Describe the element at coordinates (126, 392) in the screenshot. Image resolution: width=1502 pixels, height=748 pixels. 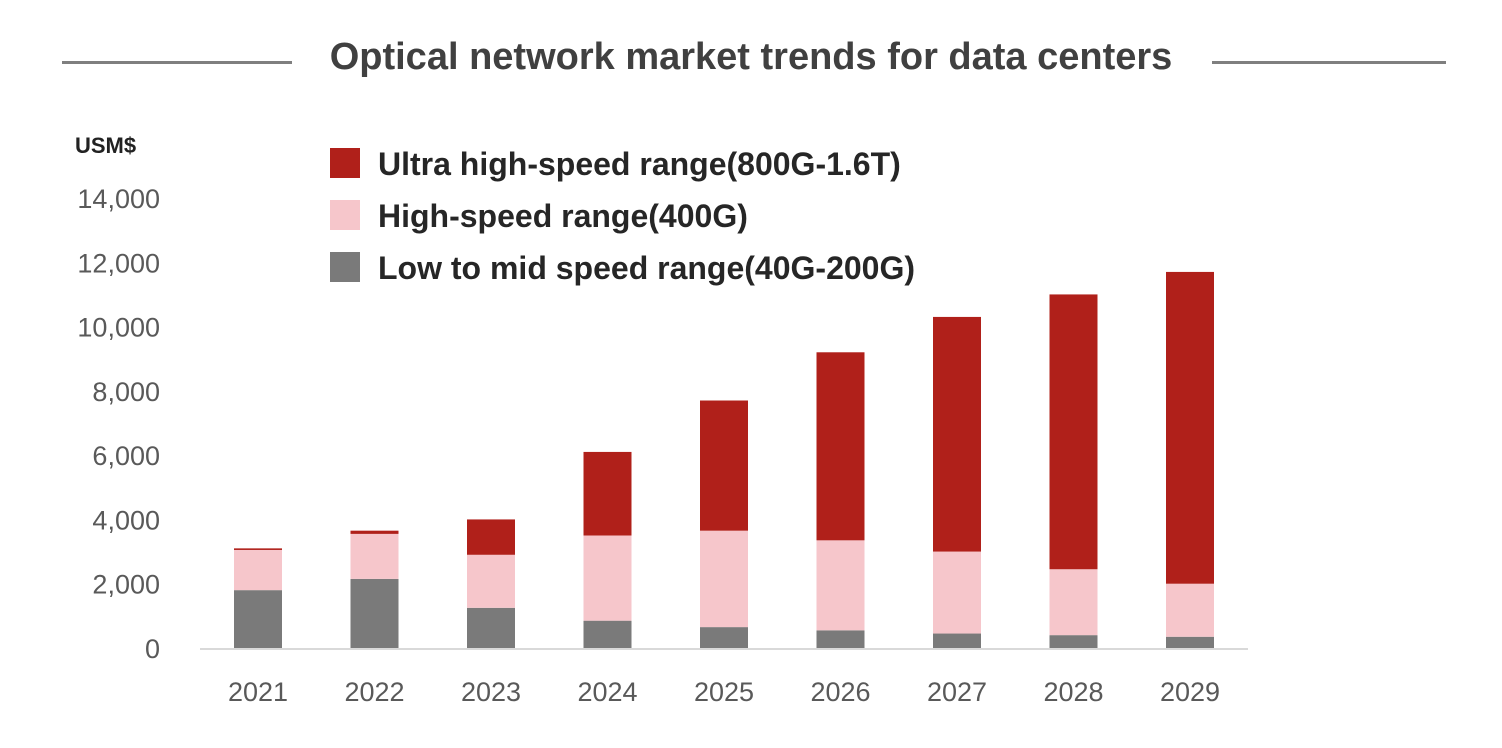
I see `y-tick-label: 8,000` at that location.